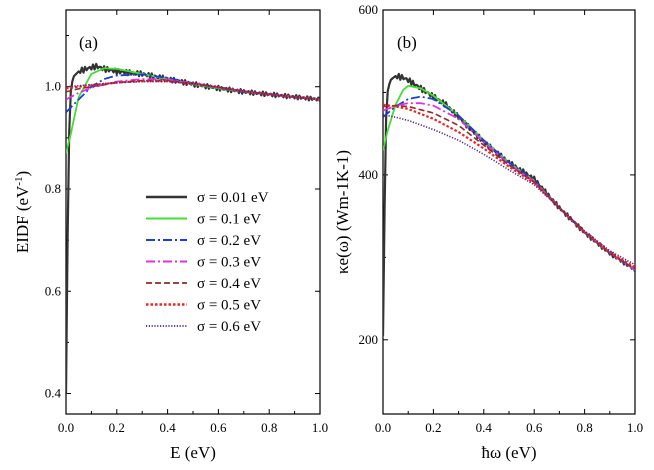 The width and height of the screenshot is (654, 470). I want to click on y-tick-label: 400, so click(369, 174).